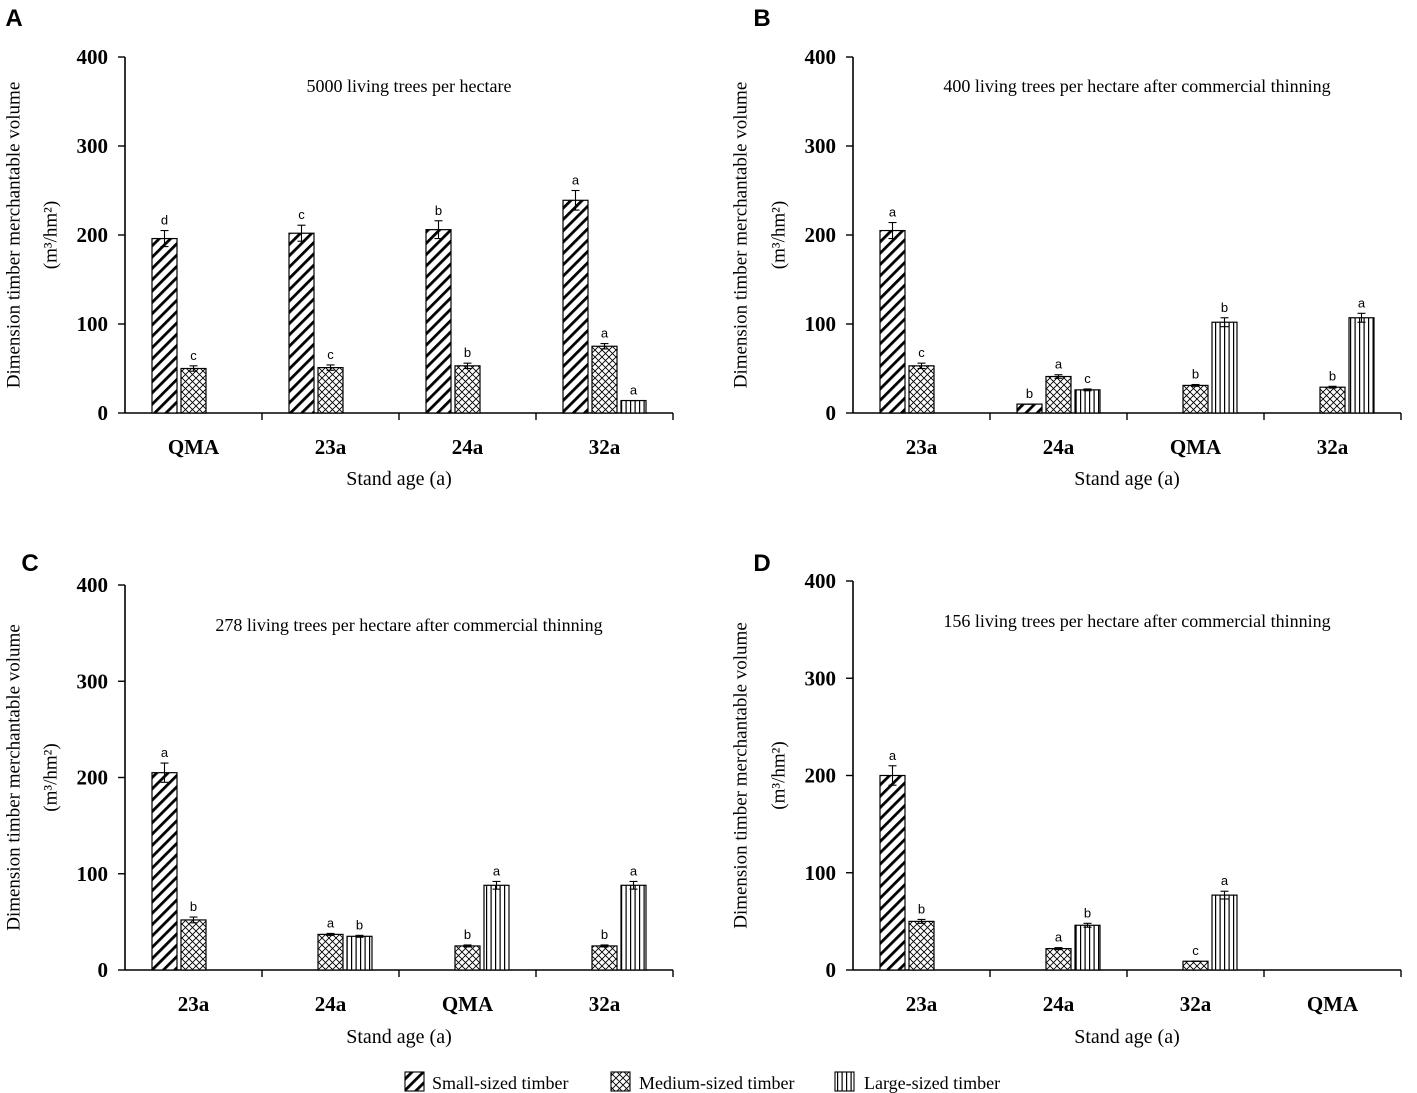  I want to click on panel-letter: A, so click(13, 18).